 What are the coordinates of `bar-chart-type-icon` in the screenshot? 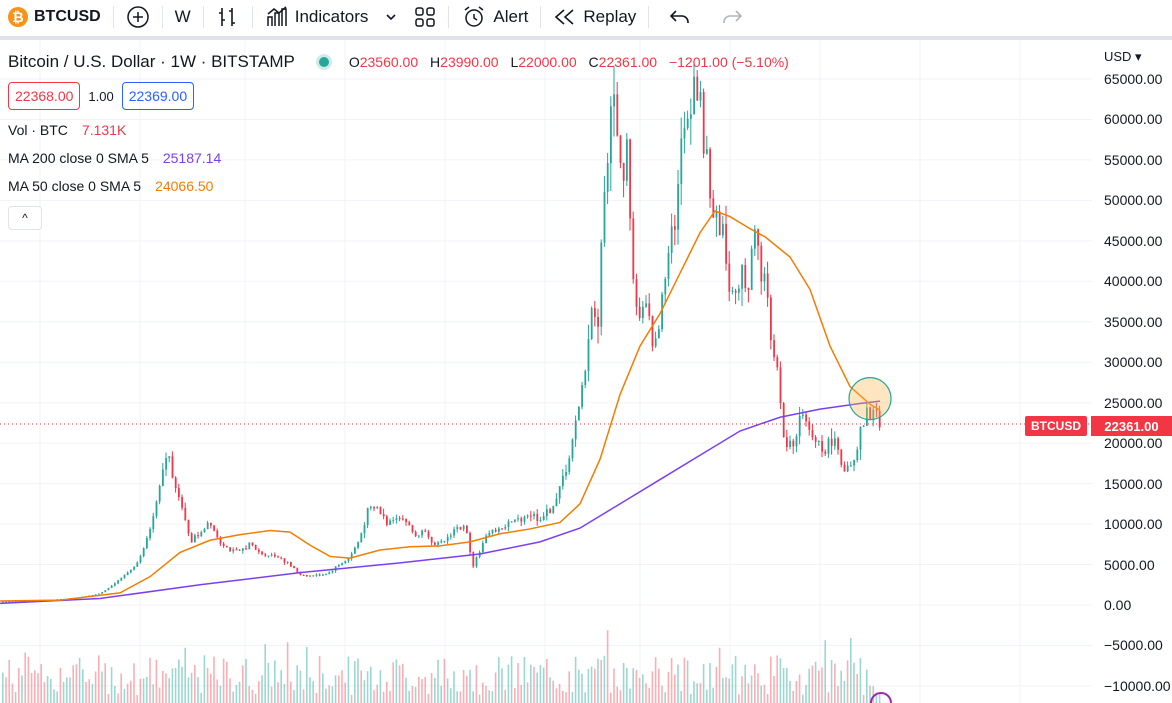 It's located at (226, 17).